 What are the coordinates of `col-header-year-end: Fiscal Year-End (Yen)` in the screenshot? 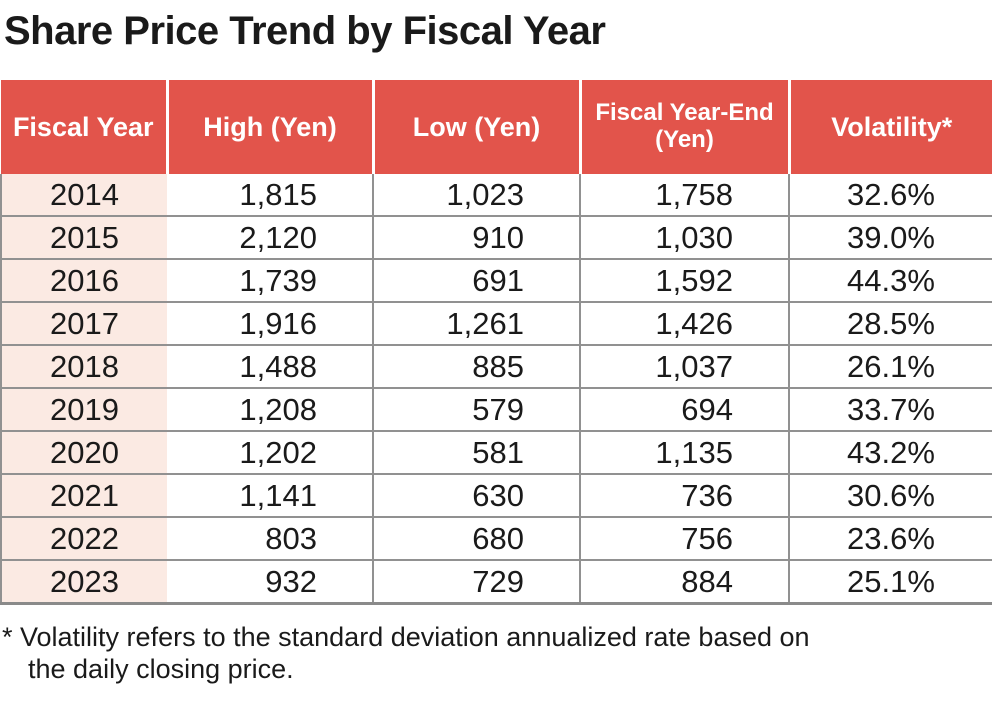 It's located at (685, 127).